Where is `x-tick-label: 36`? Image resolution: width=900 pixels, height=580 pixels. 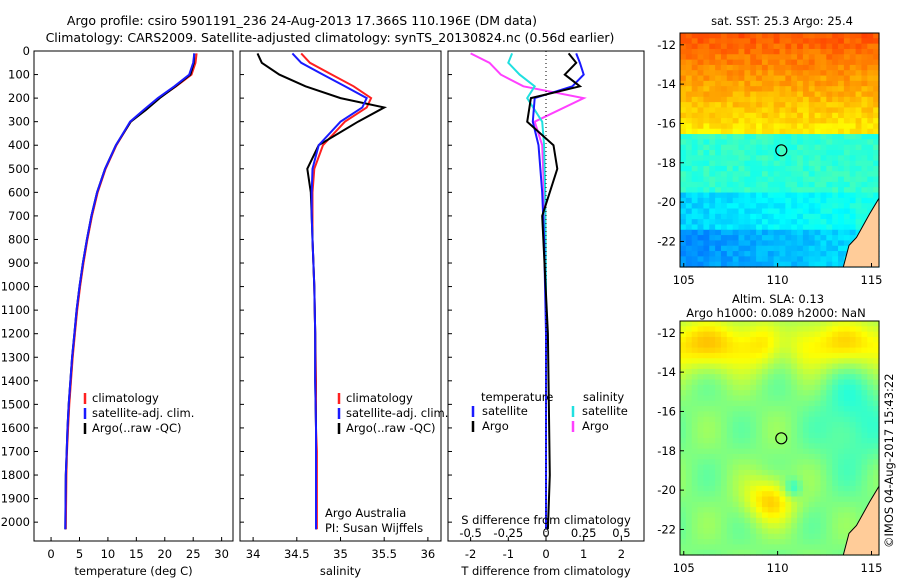
x-tick-label: 36 is located at coordinates (428, 554).